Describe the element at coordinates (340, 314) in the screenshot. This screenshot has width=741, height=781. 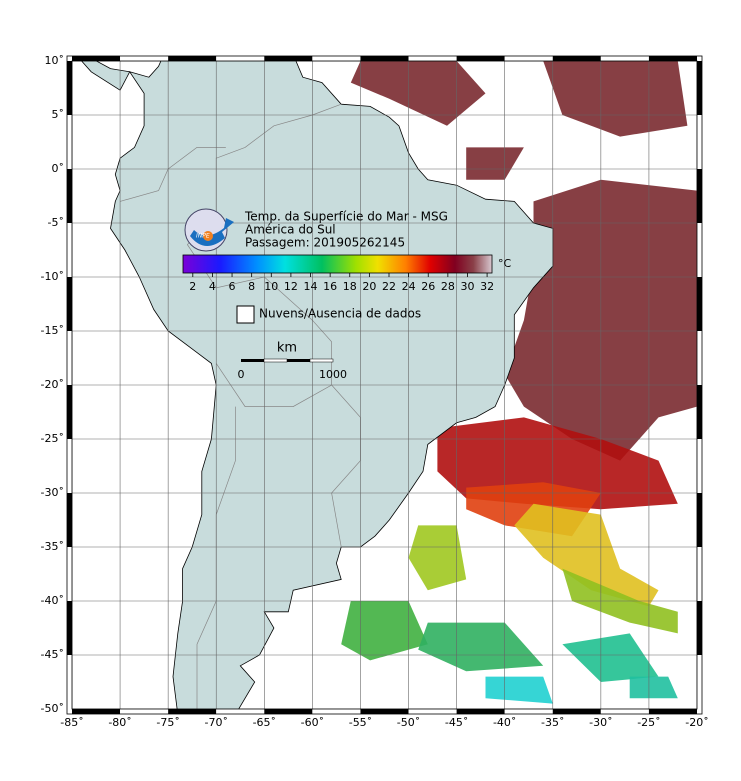
I see `legend-text: Nuvens/Ausencia de dados` at that location.